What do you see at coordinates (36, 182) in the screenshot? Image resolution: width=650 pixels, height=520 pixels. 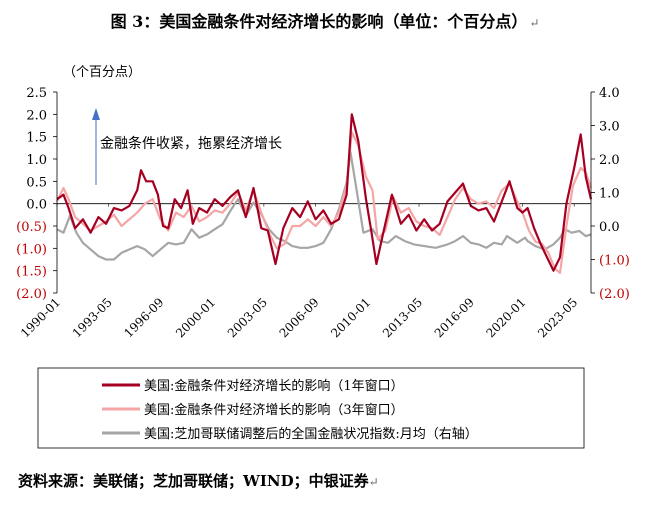 I see `left-y-tick-label: 0.5` at bounding box center [36, 182].